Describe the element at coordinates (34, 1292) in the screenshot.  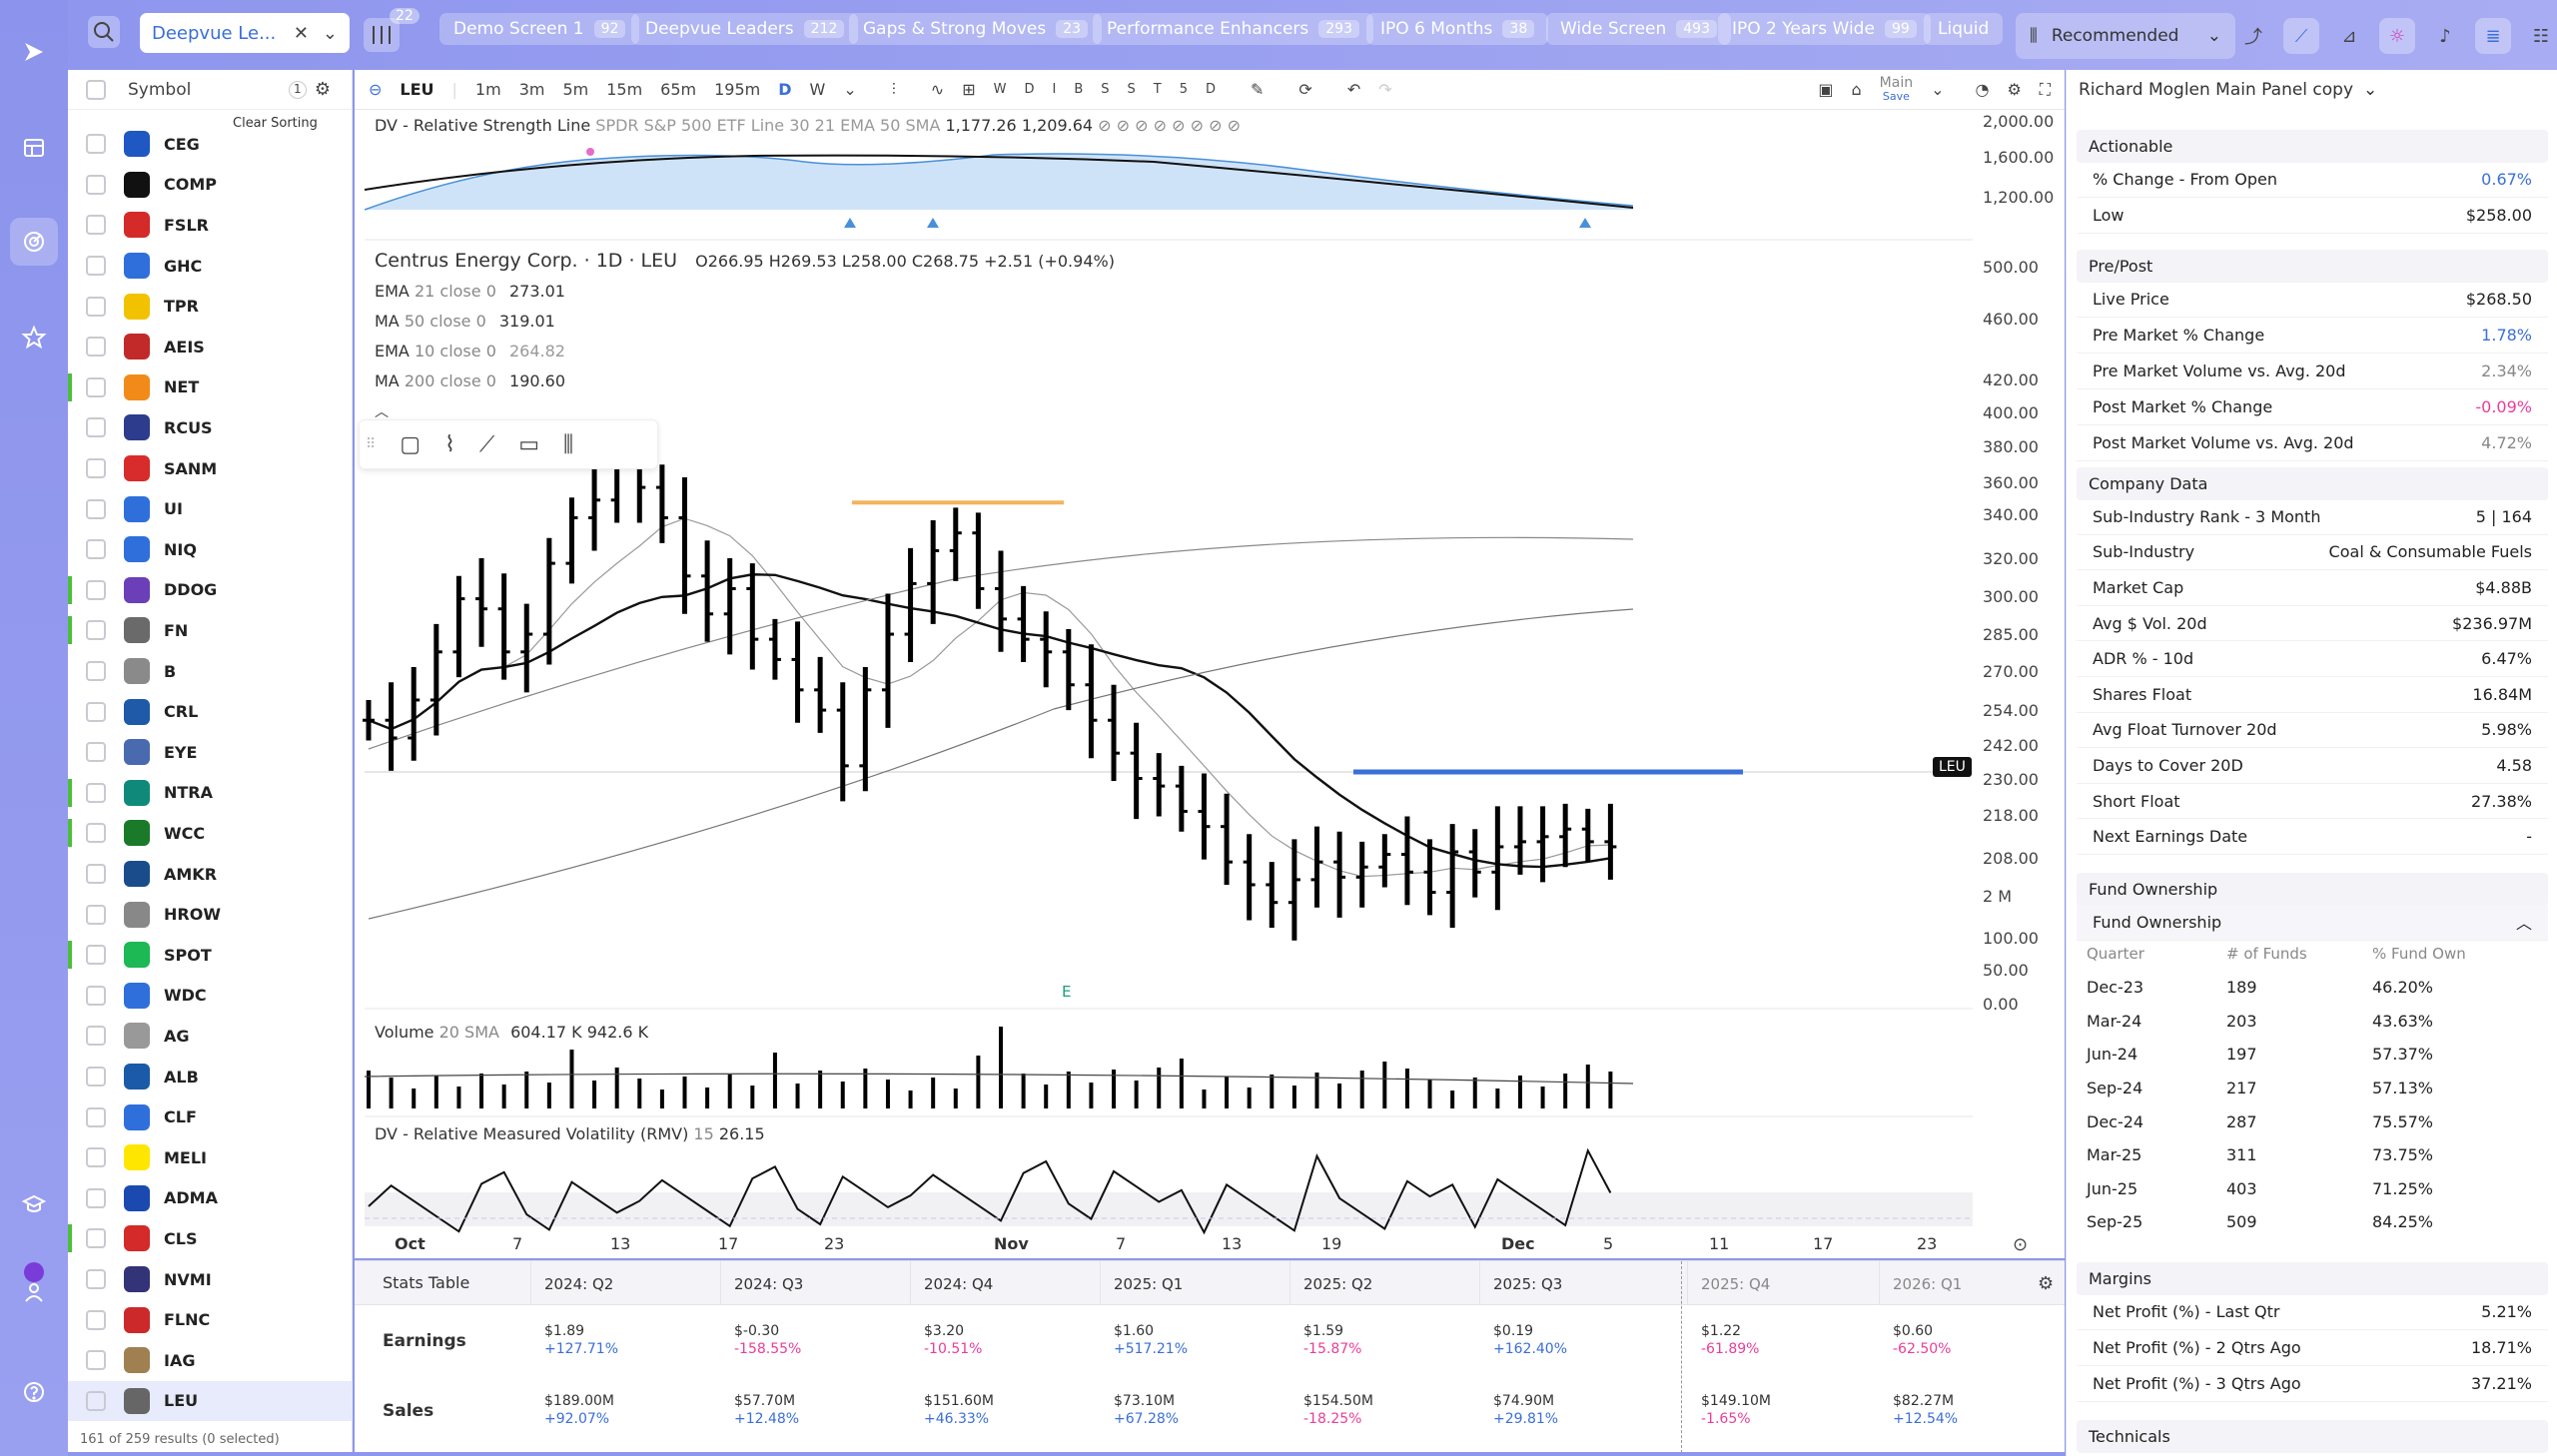
I see `user-icon` at that location.